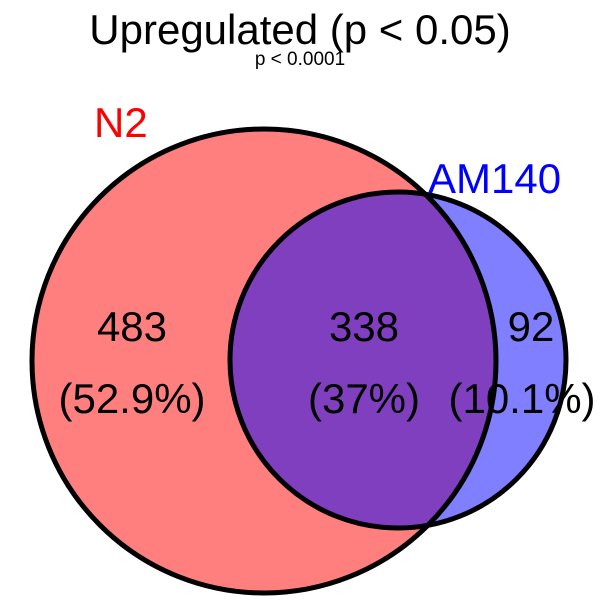 The height and width of the screenshot is (605, 600). I want to click on region-percent-n2-only: (52.9%), so click(131, 398).